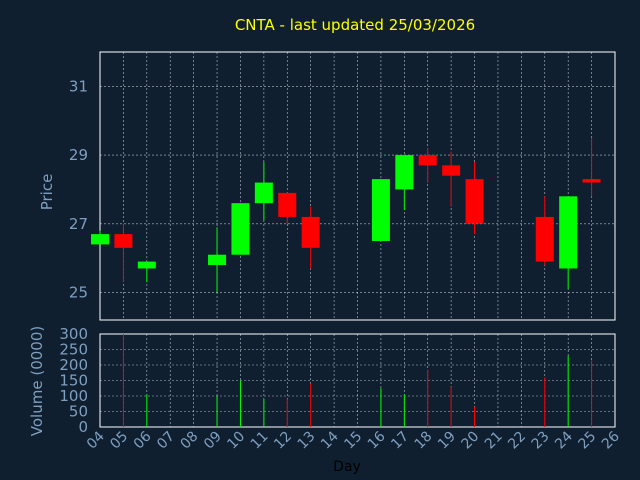 The width and height of the screenshot is (640, 480). Describe the element at coordinates (73, 334) in the screenshot. I see `volume-tick-label: 300` at that location.